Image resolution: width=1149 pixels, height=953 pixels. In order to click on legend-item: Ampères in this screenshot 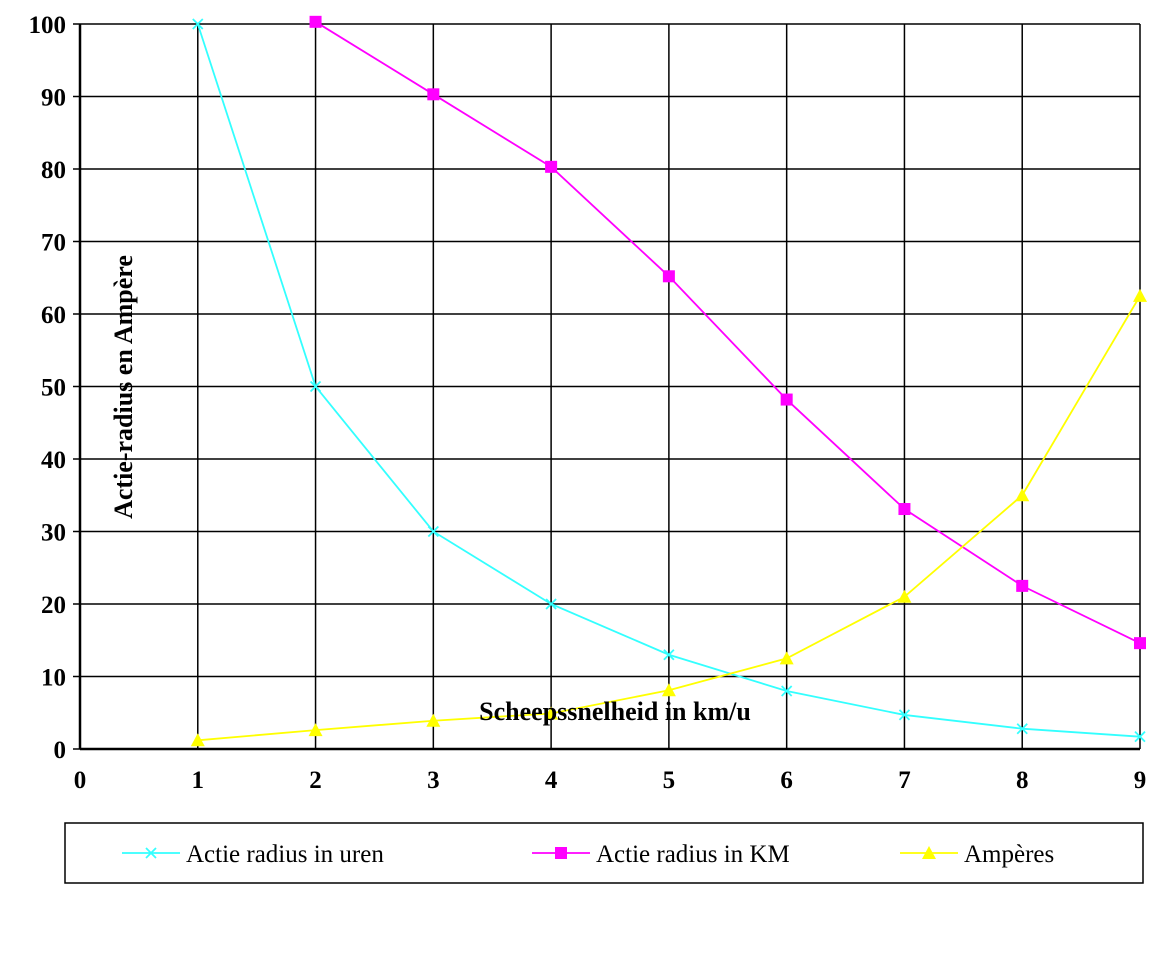, I will do `click(977, 854)`.